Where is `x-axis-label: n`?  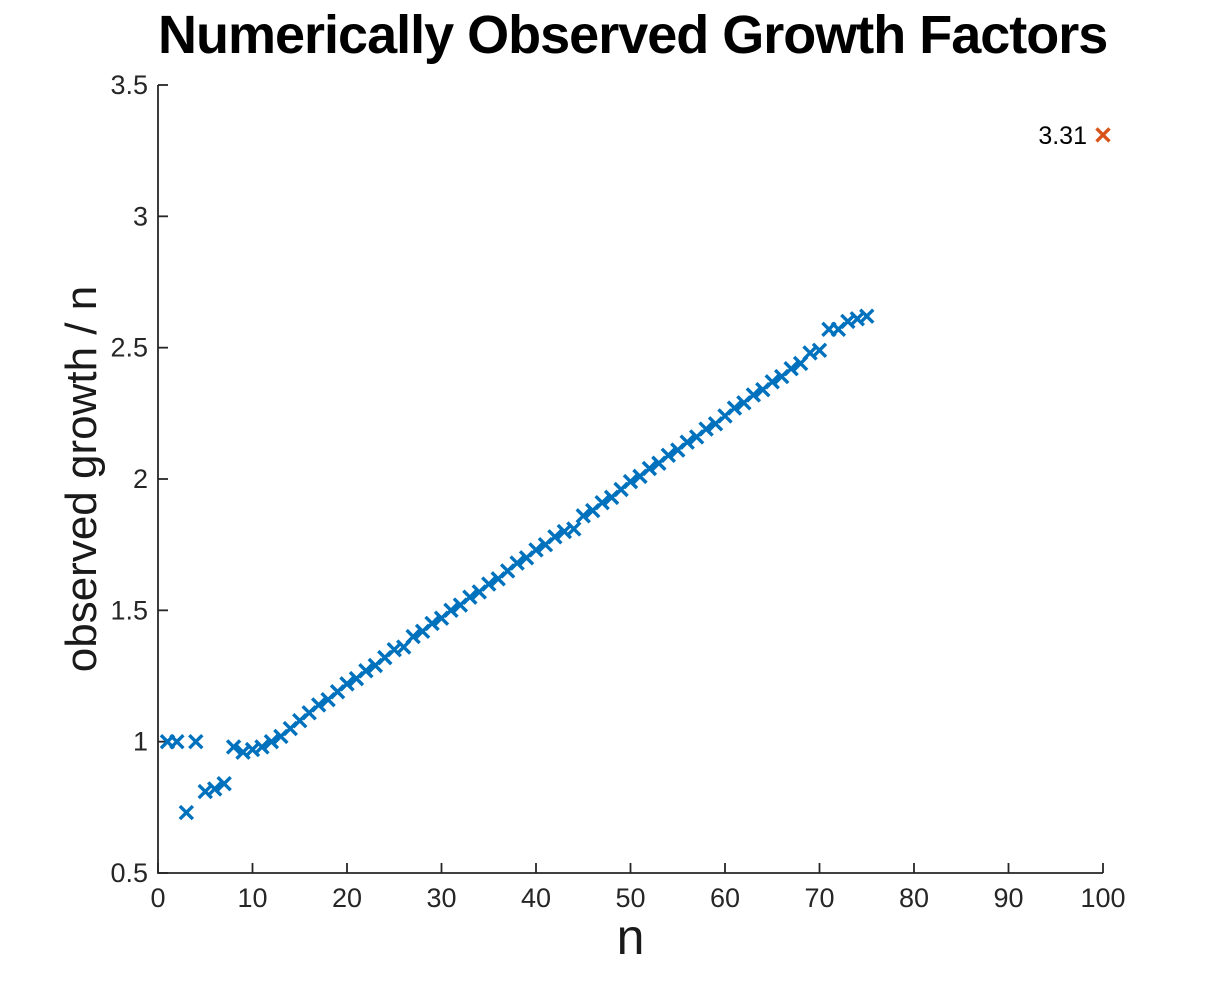 x-axis-label: n is located at coordinates (630, 937).